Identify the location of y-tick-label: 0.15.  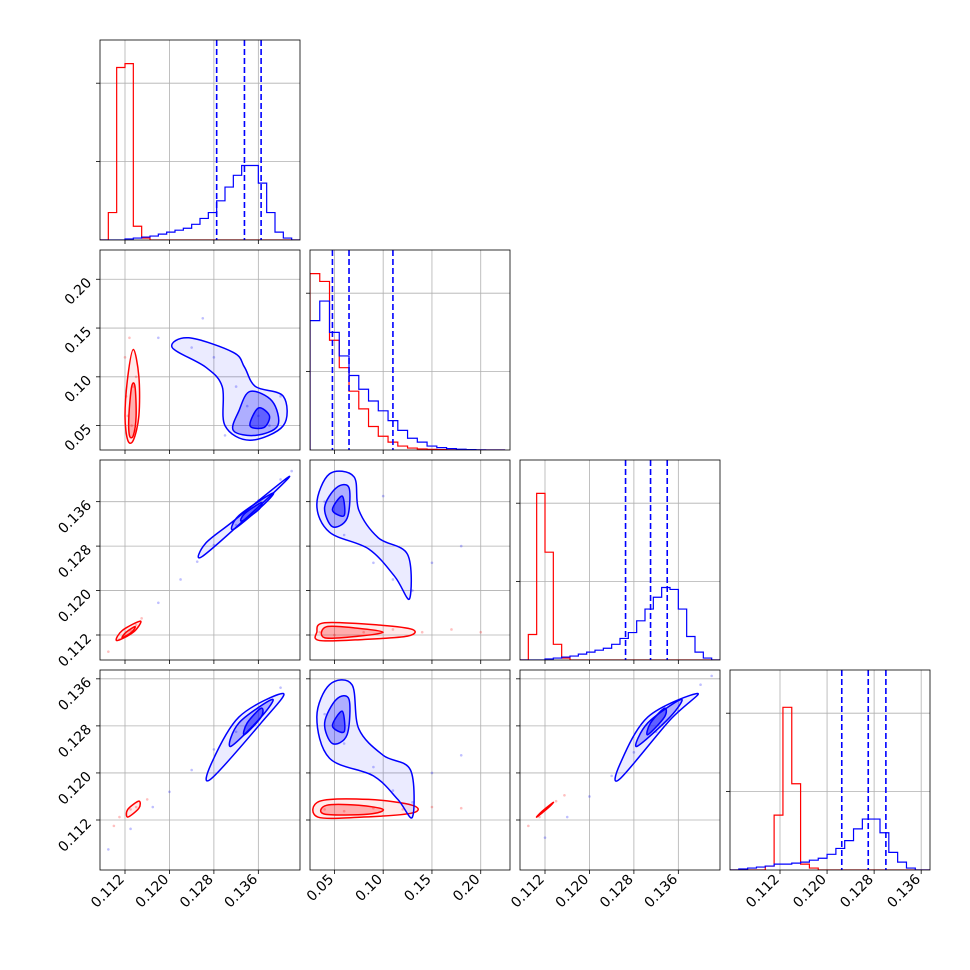
(78, 340).